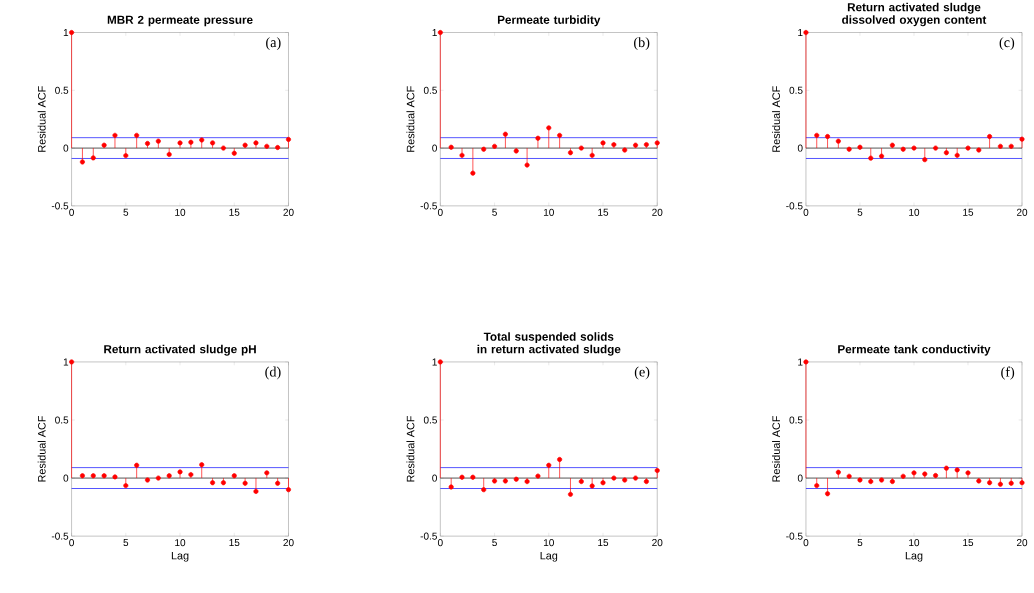  What do you see at coordinates (273, 44) in the screenshot?
I see `annotation: (a)` at bounding box center [273, 44].